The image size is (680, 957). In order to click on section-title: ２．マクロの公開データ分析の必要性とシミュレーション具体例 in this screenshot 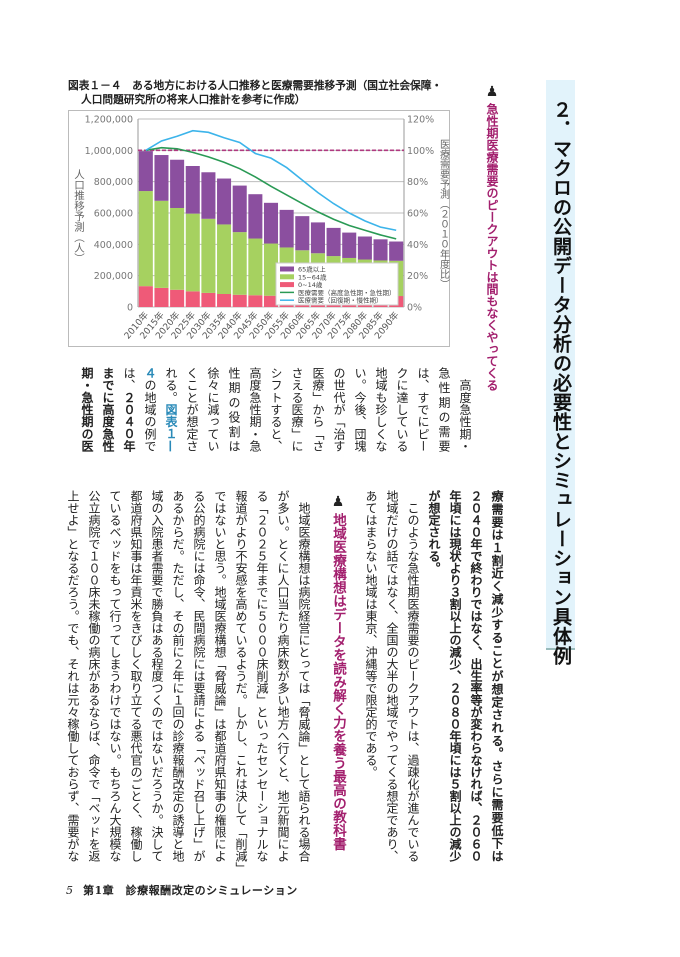, I will do `click(561, 383)`.